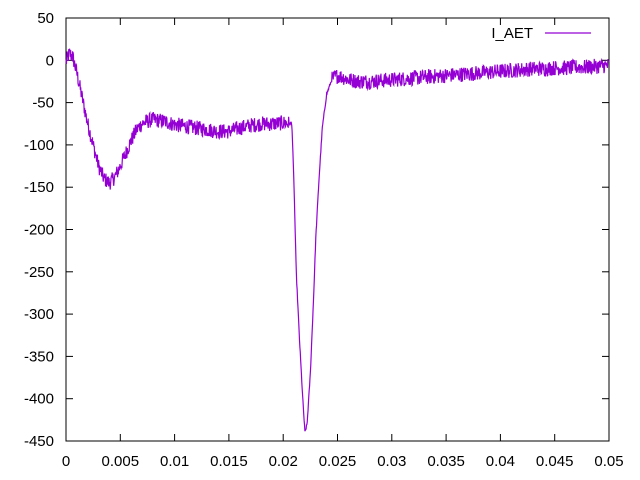 This screenshot has width=640, height=480. What do you see at coordinates (39, 230) in the screenshot?
I see `y-tick-label: -200` at bounding box center [39, 230].